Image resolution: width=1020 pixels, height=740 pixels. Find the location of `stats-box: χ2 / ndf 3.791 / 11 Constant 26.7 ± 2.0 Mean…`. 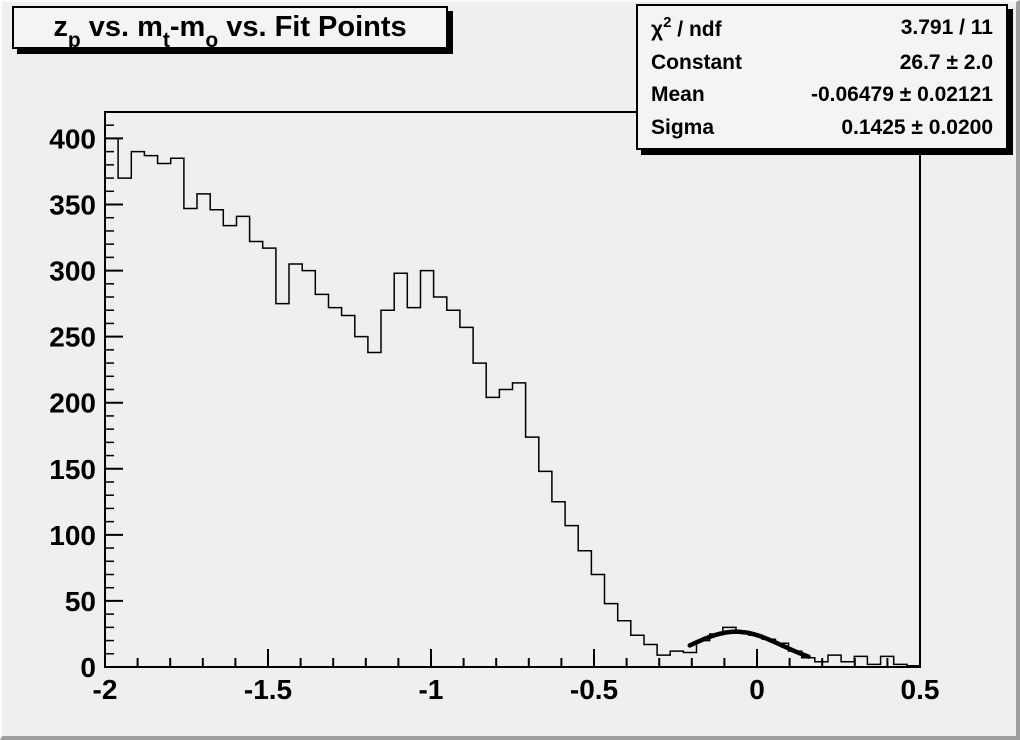

stats-box: χ2 / ndf 3.791 / 11 Constant 26.7 ± 2.0 Mean… is located at coordinates (822, 77).